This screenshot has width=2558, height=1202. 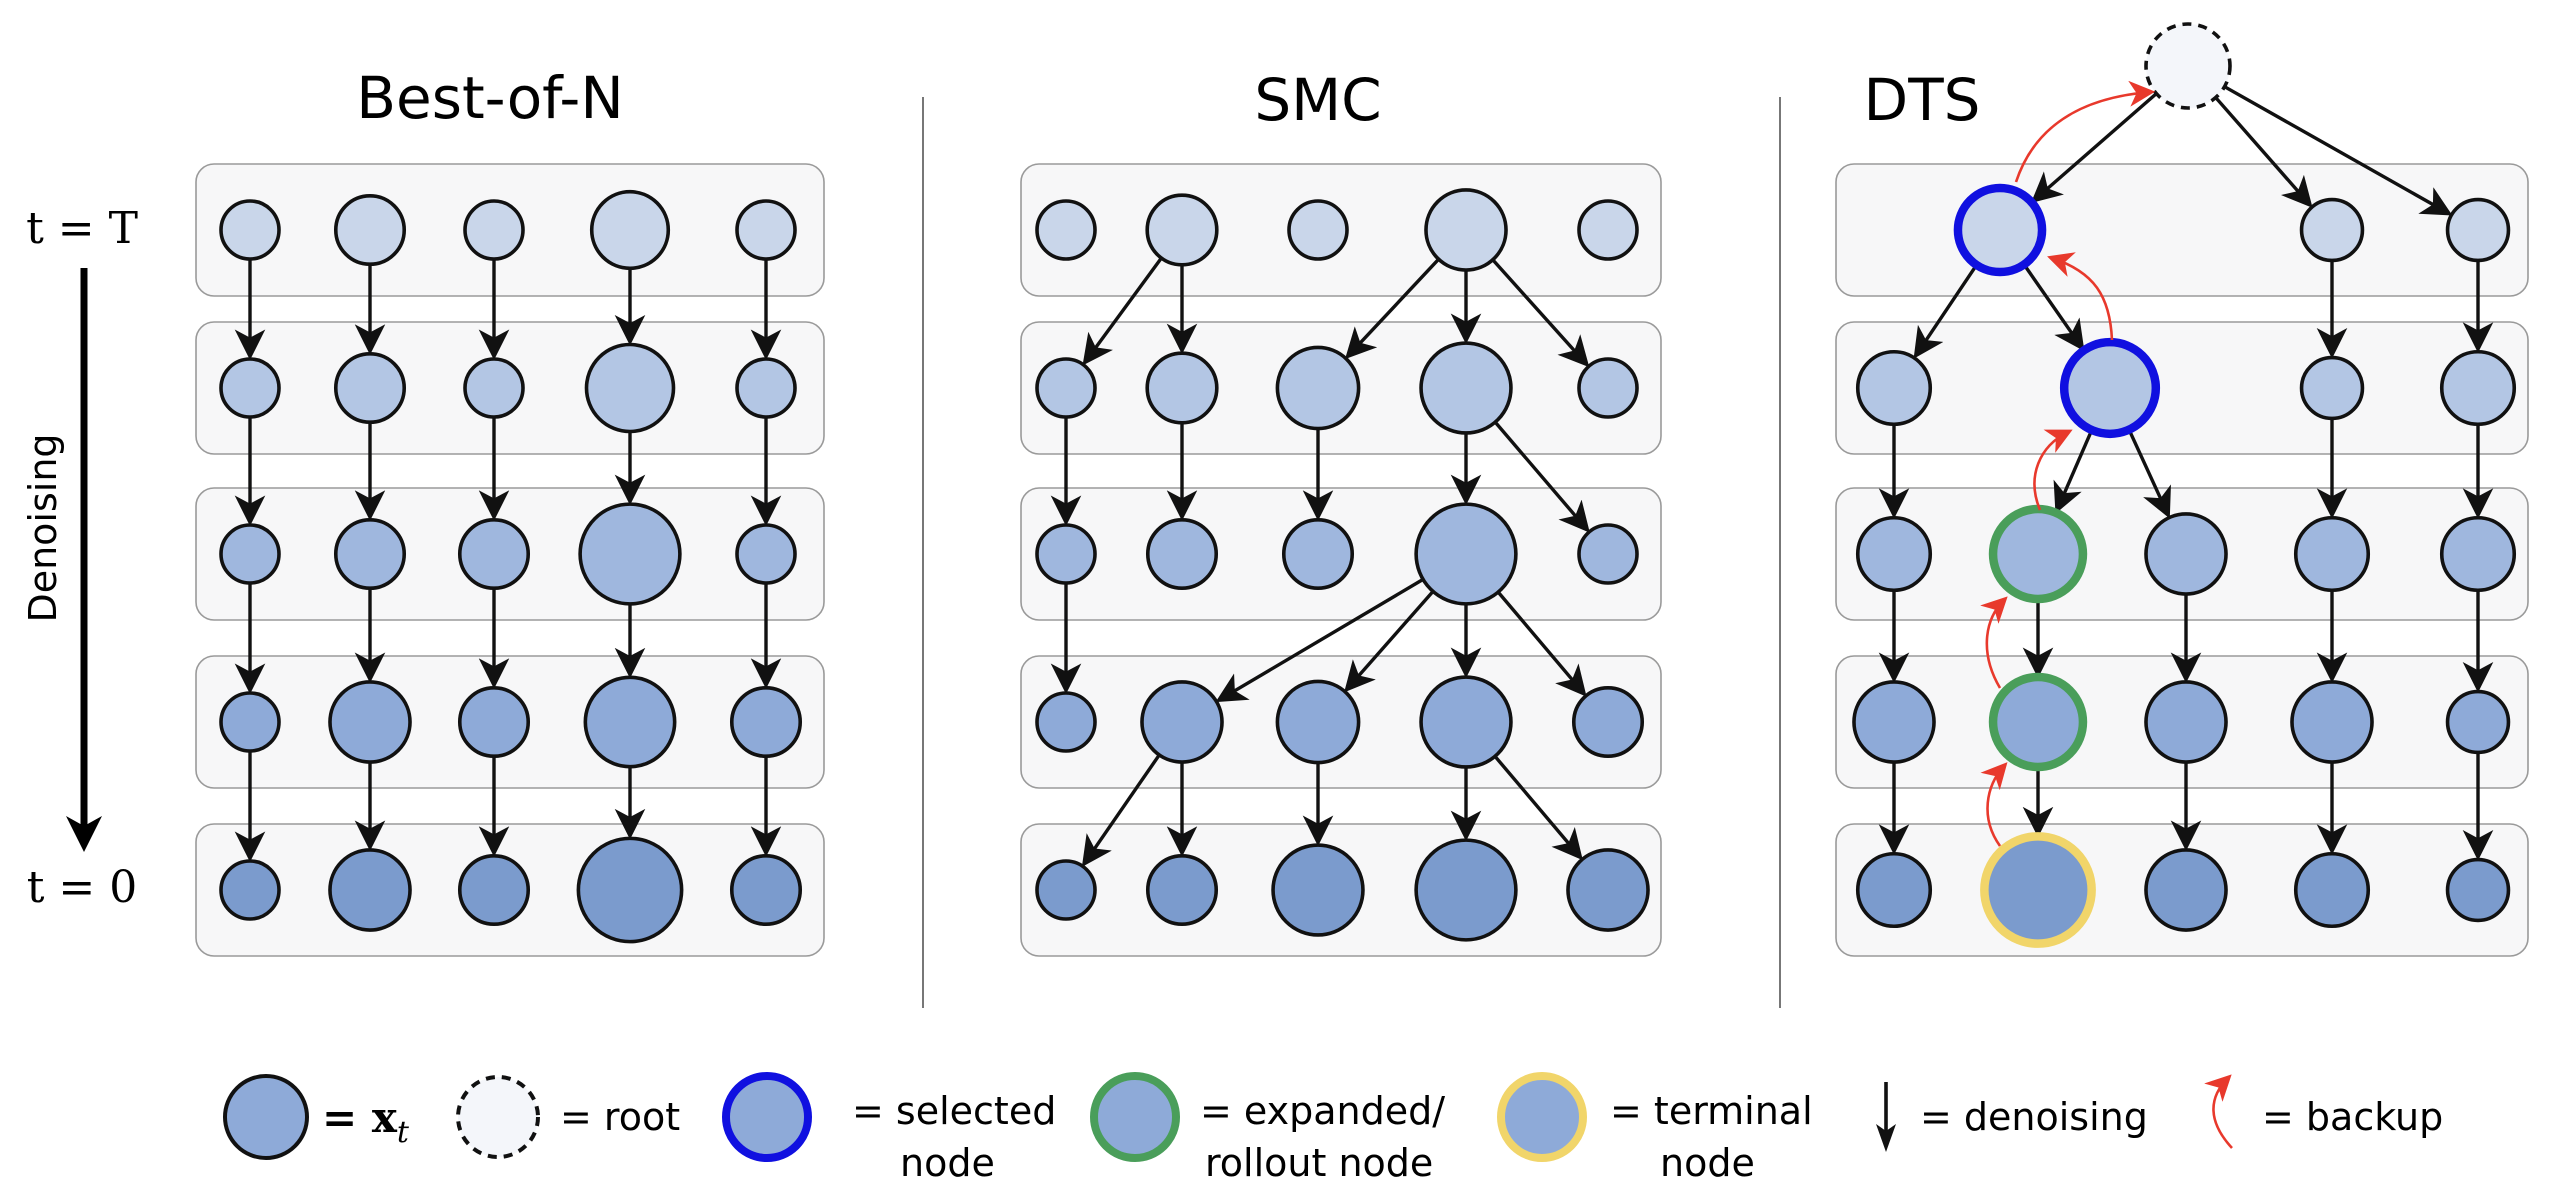 What do you see at coordinates (2332, 230) in the screenshot?
I see `dts-node-l0-c1` at bounding box center [2332, 230].